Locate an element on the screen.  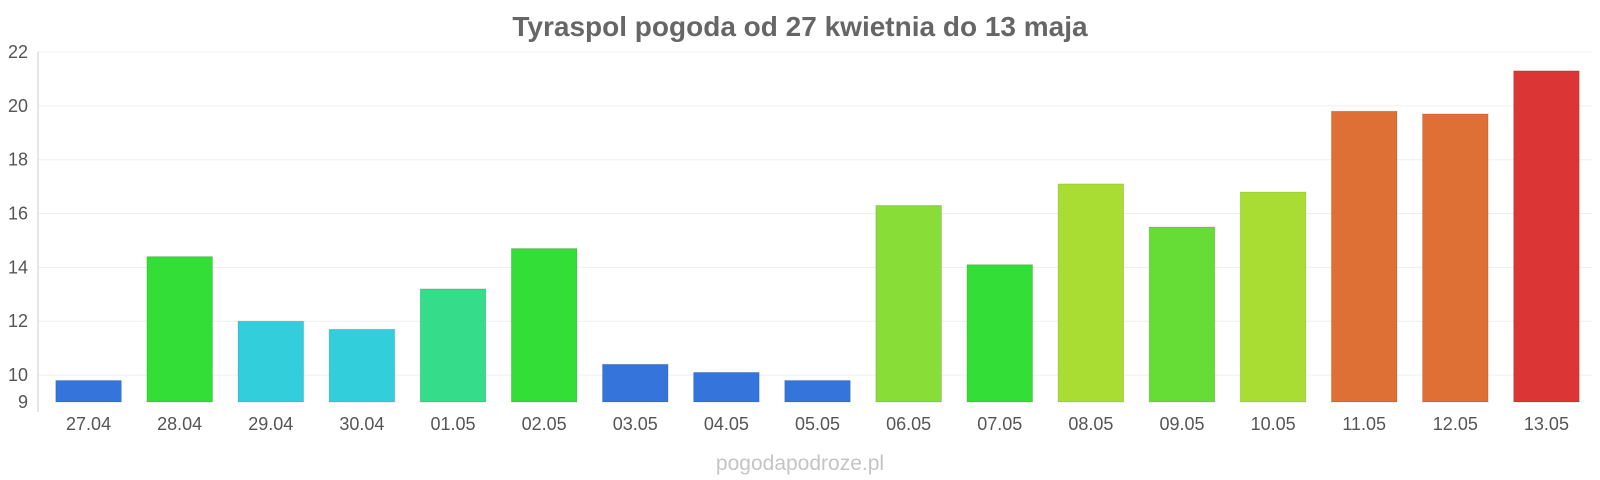
bar-03.05 is located at coordinates (635, 383).